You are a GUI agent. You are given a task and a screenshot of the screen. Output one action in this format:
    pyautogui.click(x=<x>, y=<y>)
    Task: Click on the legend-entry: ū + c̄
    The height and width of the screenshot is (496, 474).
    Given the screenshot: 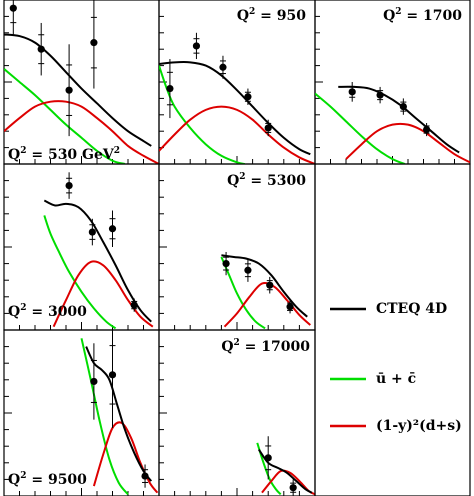 What is the action you would take?
    pyautogui.click(x=373, y=379)
    